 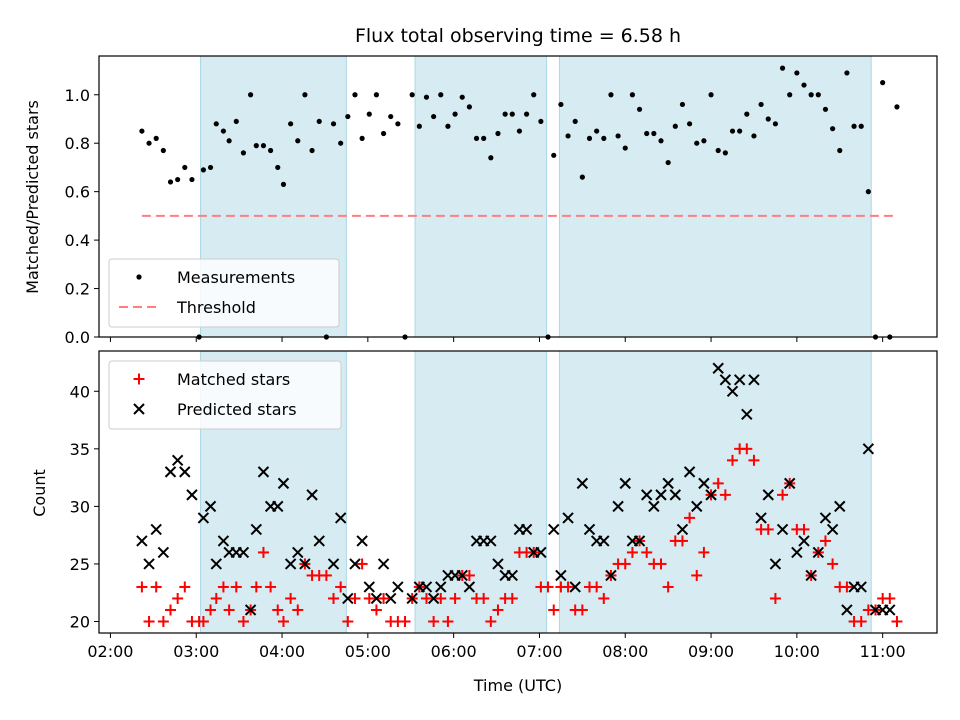 What do you see at coordinates (80, 449) in the screenshot?
I see `y-tick-label: 35` at bounding box center [80, 449].